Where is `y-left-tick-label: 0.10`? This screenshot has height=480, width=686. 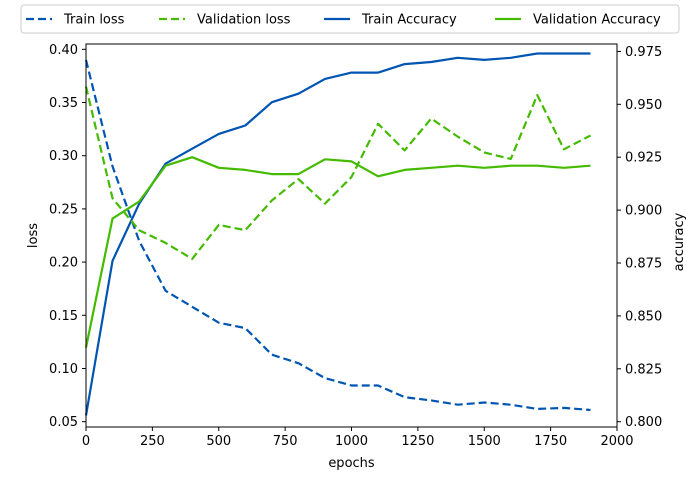 y-left-tick-label: 0.10 is located at coordinates (63, 369).